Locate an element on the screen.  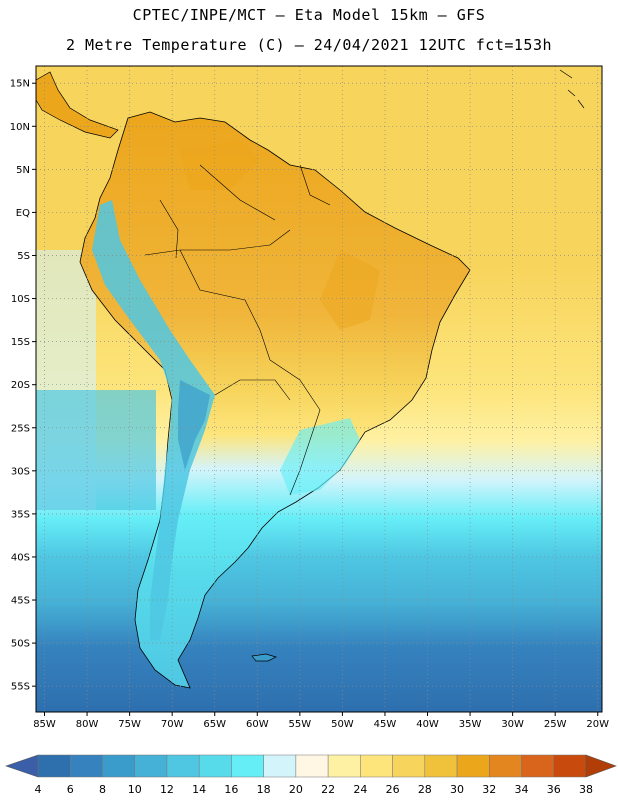
lon-label: 60W is located at coordinates (257, 724).